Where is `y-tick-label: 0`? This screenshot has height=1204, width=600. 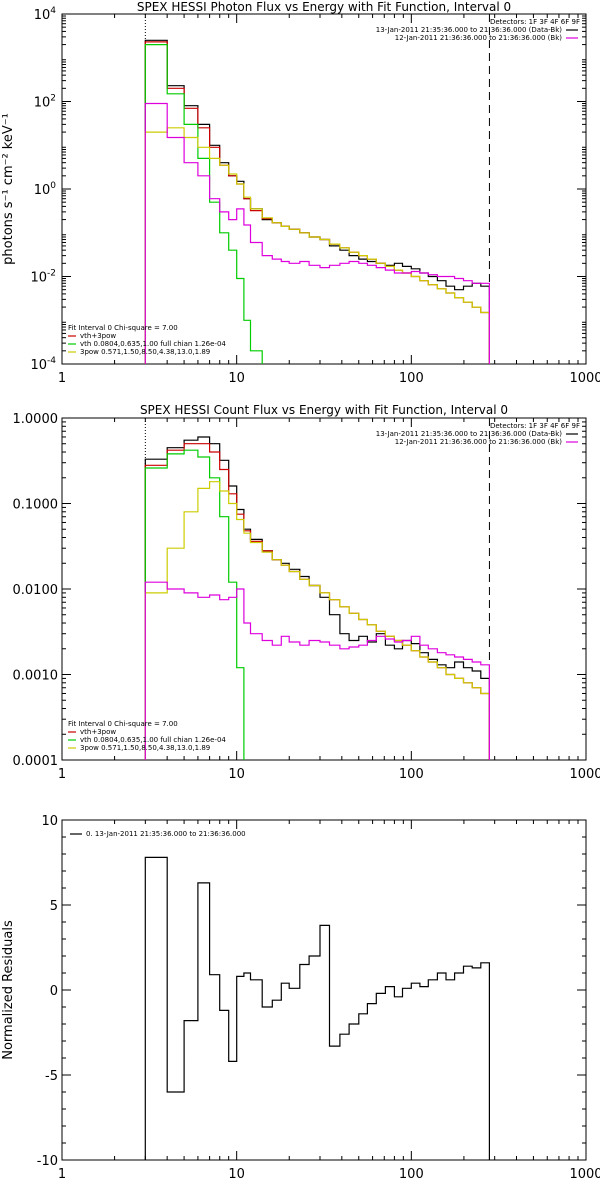
y-tick-label: 0 is located at coordinates (54, 991).